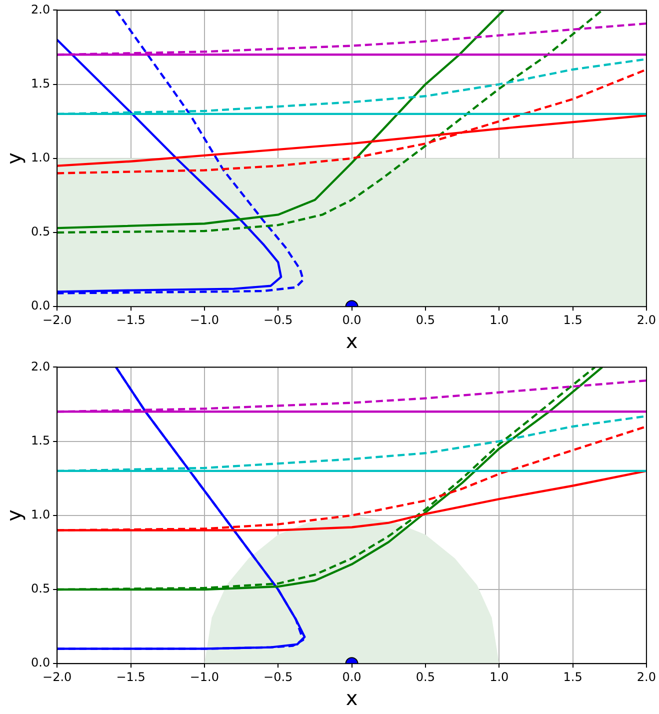  What do you see at coordinates (351, 121) in the screenshot?
I see `line-series` at bounding box center [351, 121].